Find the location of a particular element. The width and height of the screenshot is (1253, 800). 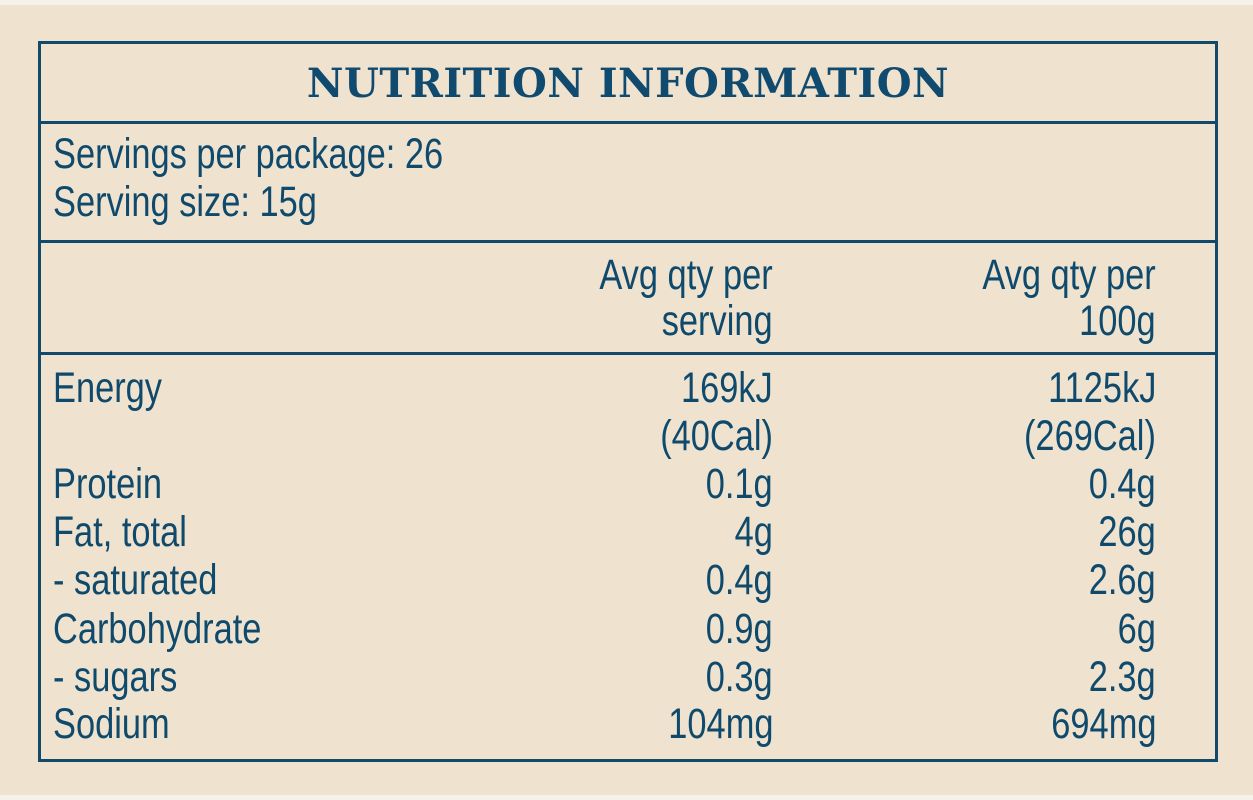

row-per-serving: 0.4g is located at coordinates (739, 580).